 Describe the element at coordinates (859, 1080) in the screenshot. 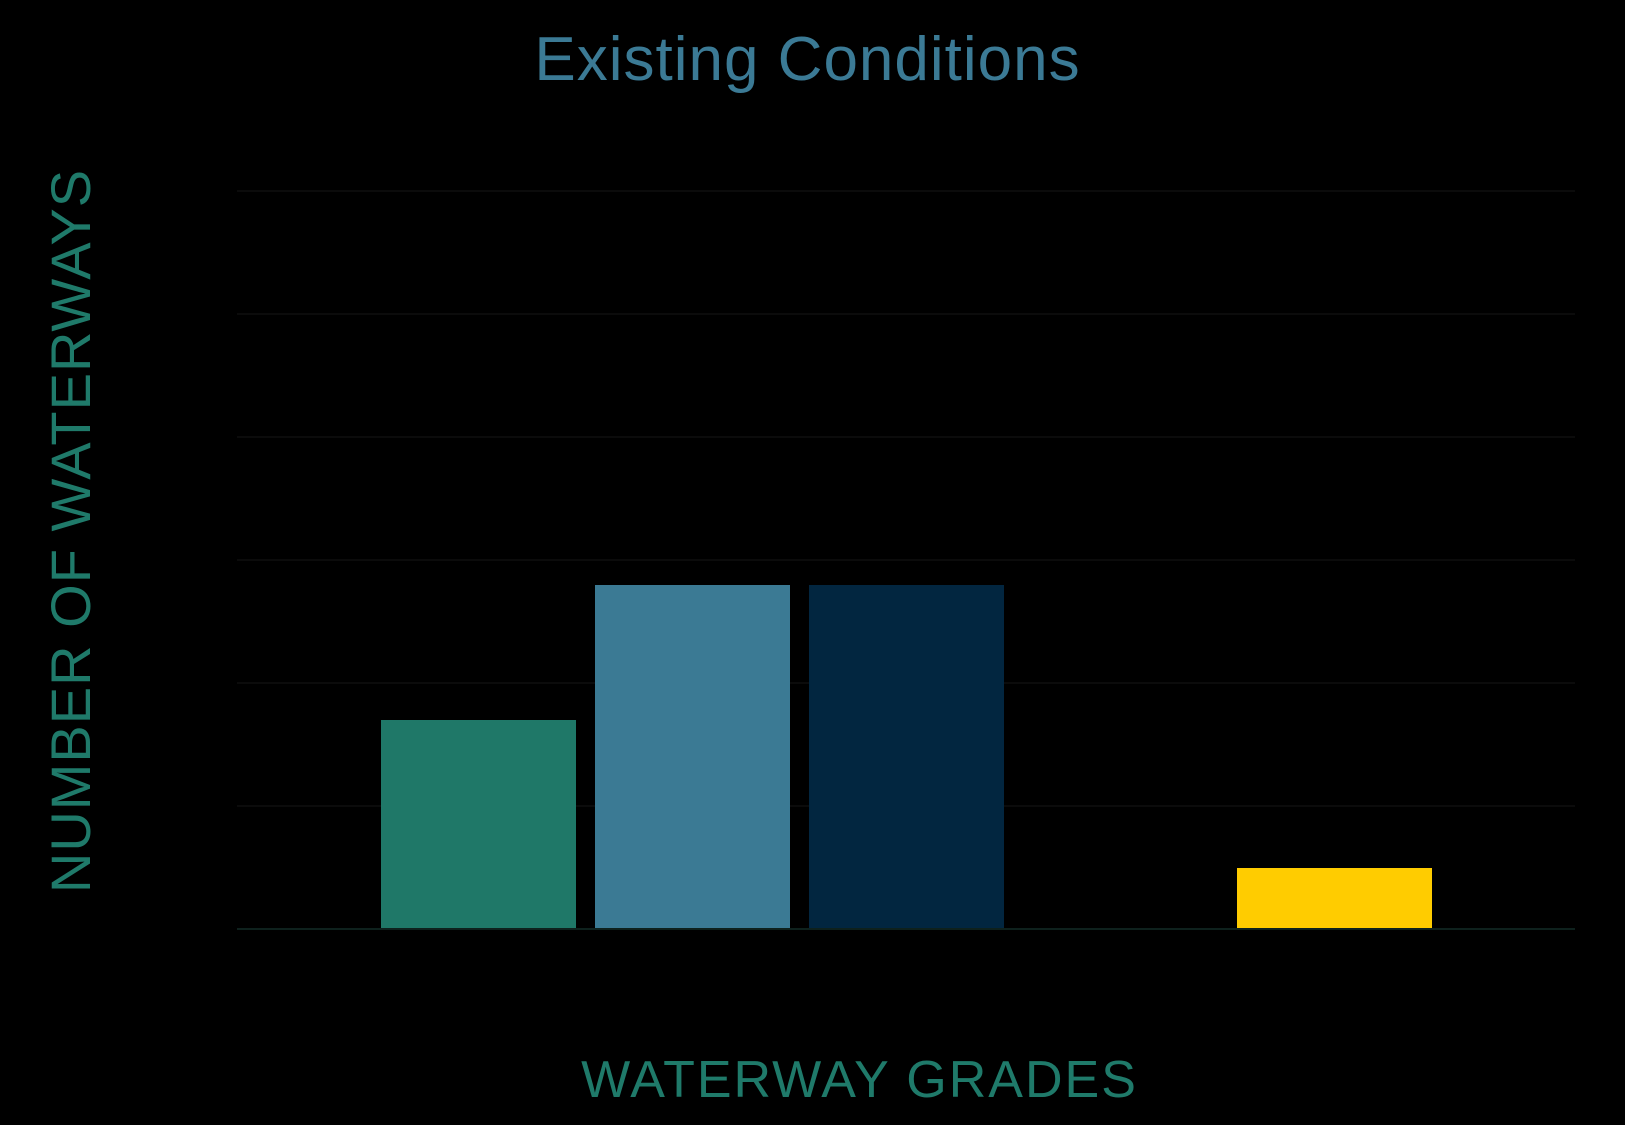

I see `x-axis-label-text: WATERWAY GRADES` at that location.